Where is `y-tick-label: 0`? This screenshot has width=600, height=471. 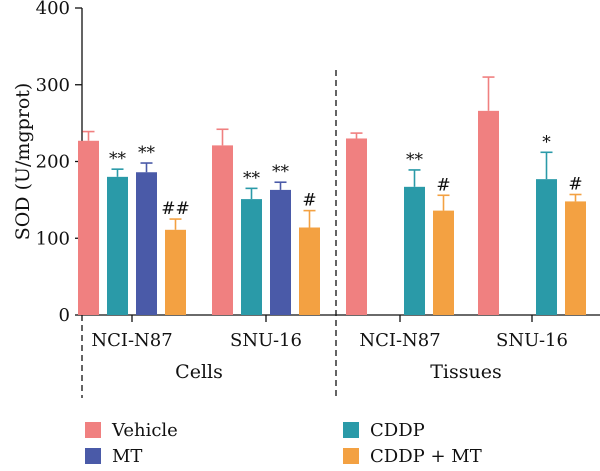 y-tick-label: 0 is located at coordinates (64, 315).